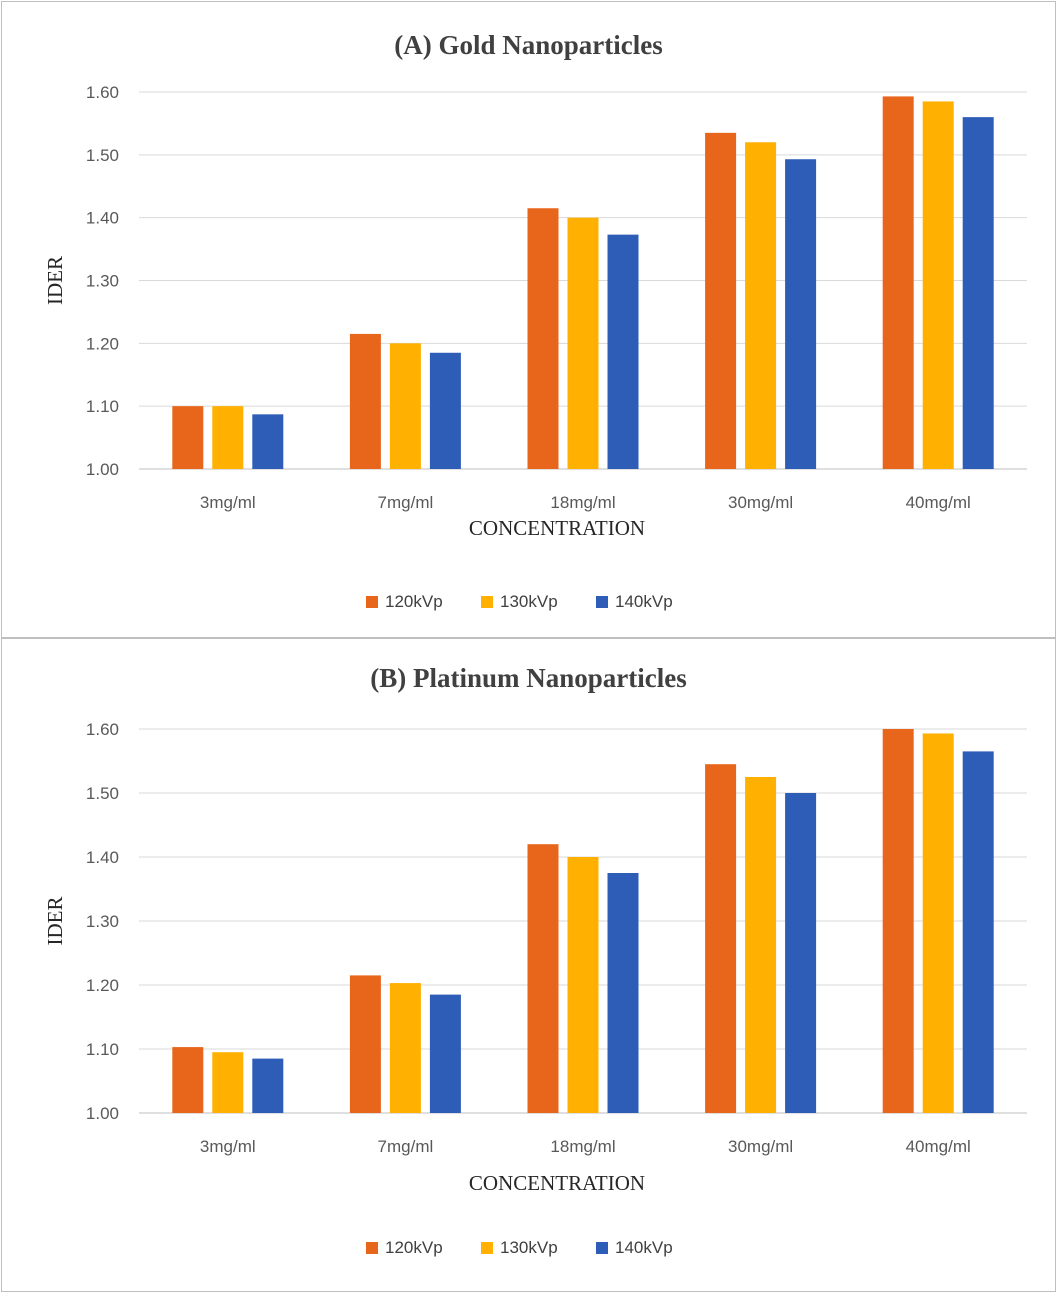  Describe the element at coordinates (543, 978) in the screenshot. I see `bar-120kVp-18mg/ml: 120kVp 18mg/ml: 1.42` at that location.